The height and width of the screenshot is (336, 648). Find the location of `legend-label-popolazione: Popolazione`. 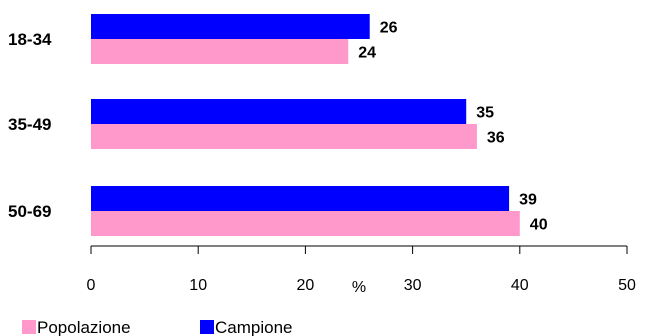

legend-label-popolazione: Popolazione is located at coordinates (84, 327).